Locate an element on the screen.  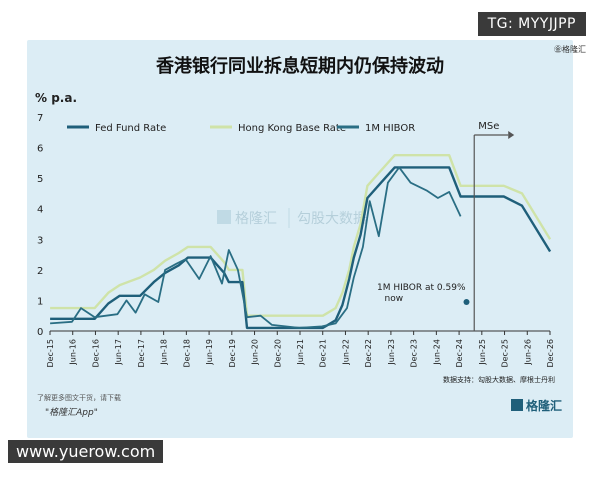
annotation-dot is located at coordinates (466, 301).